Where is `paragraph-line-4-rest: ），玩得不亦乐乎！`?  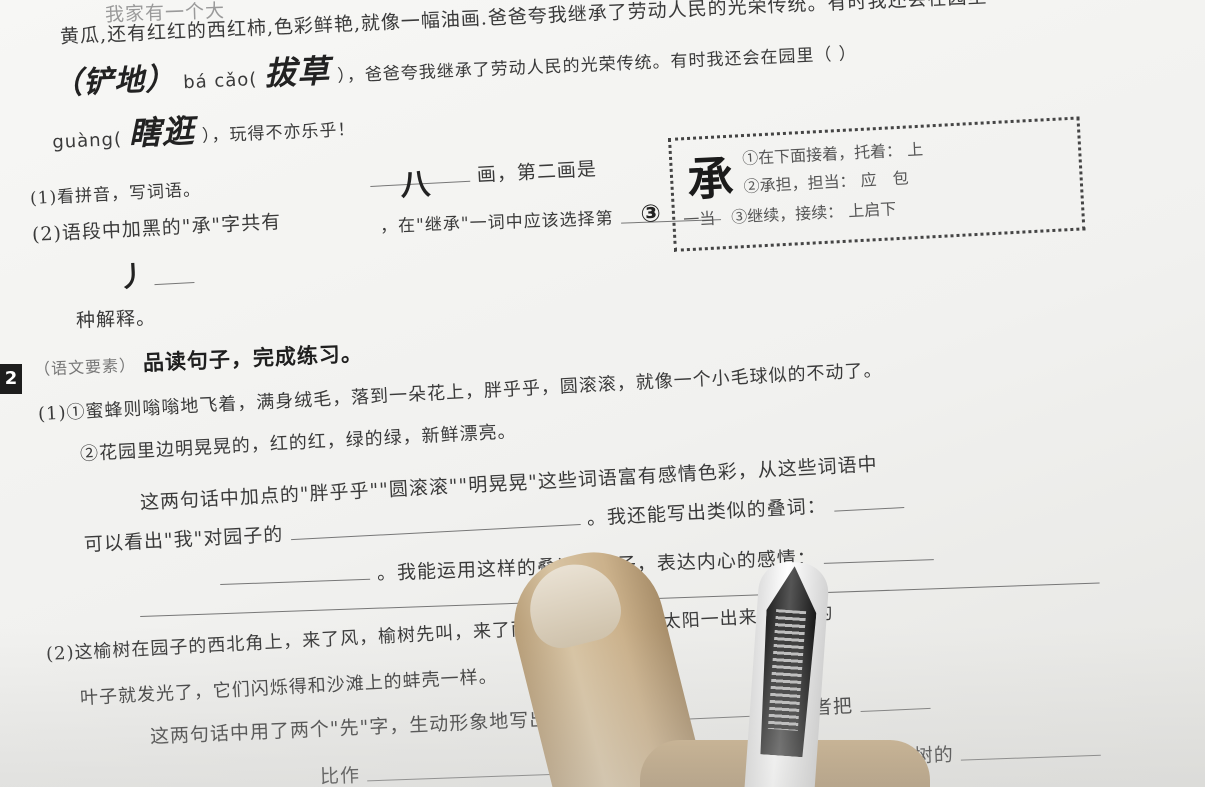
paragraph-line-4-rest: ），玩得不亦乐乎！ is located at coordinates (278, 133).